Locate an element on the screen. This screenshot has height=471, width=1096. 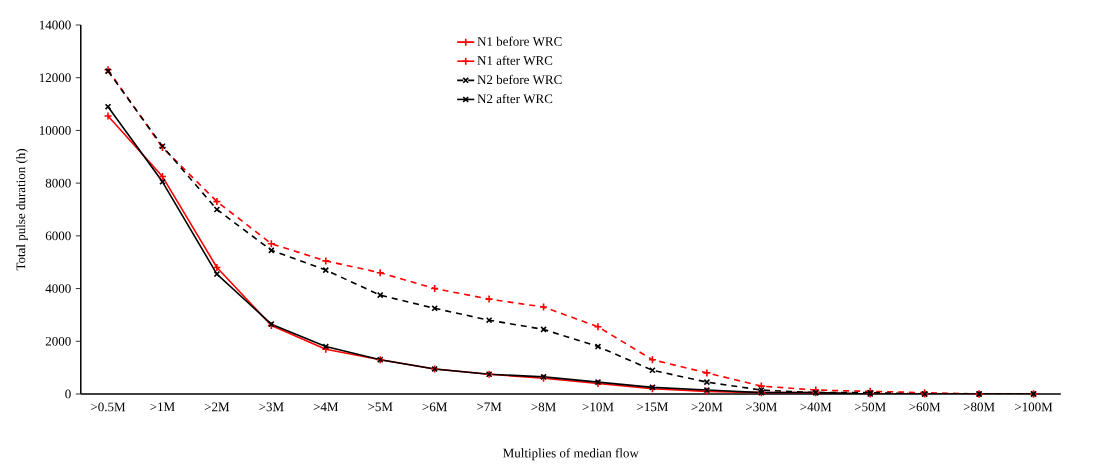
x-tick-label: >20M is located at coordinates (707, 407).